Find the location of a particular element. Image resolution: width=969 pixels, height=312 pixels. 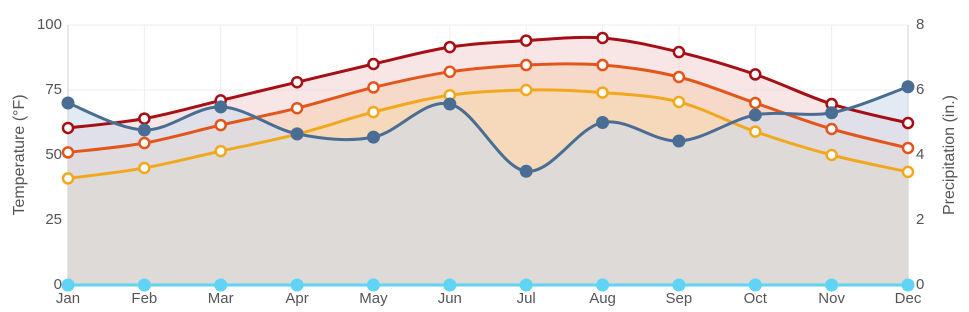

x-tick-label: Jun is located at coordinates (450, 298).